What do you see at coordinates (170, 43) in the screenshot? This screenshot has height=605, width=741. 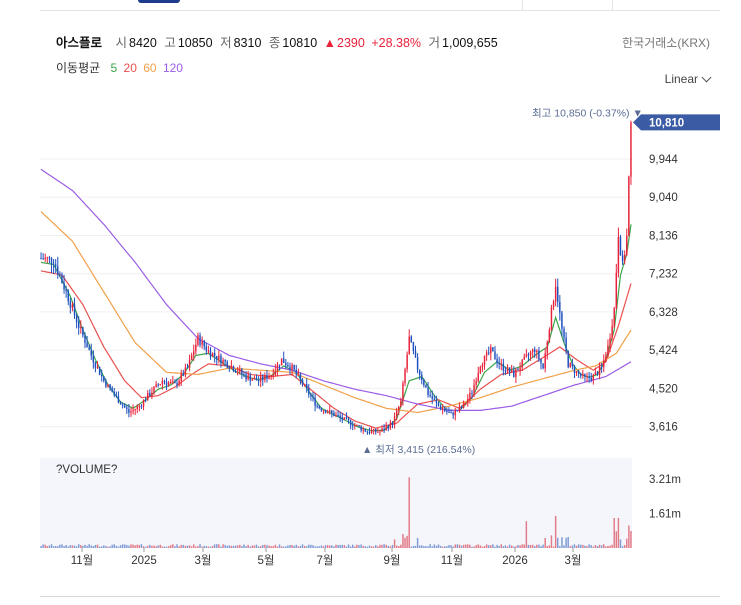 I see `high-label: 고` at bounding box center [170, 43].